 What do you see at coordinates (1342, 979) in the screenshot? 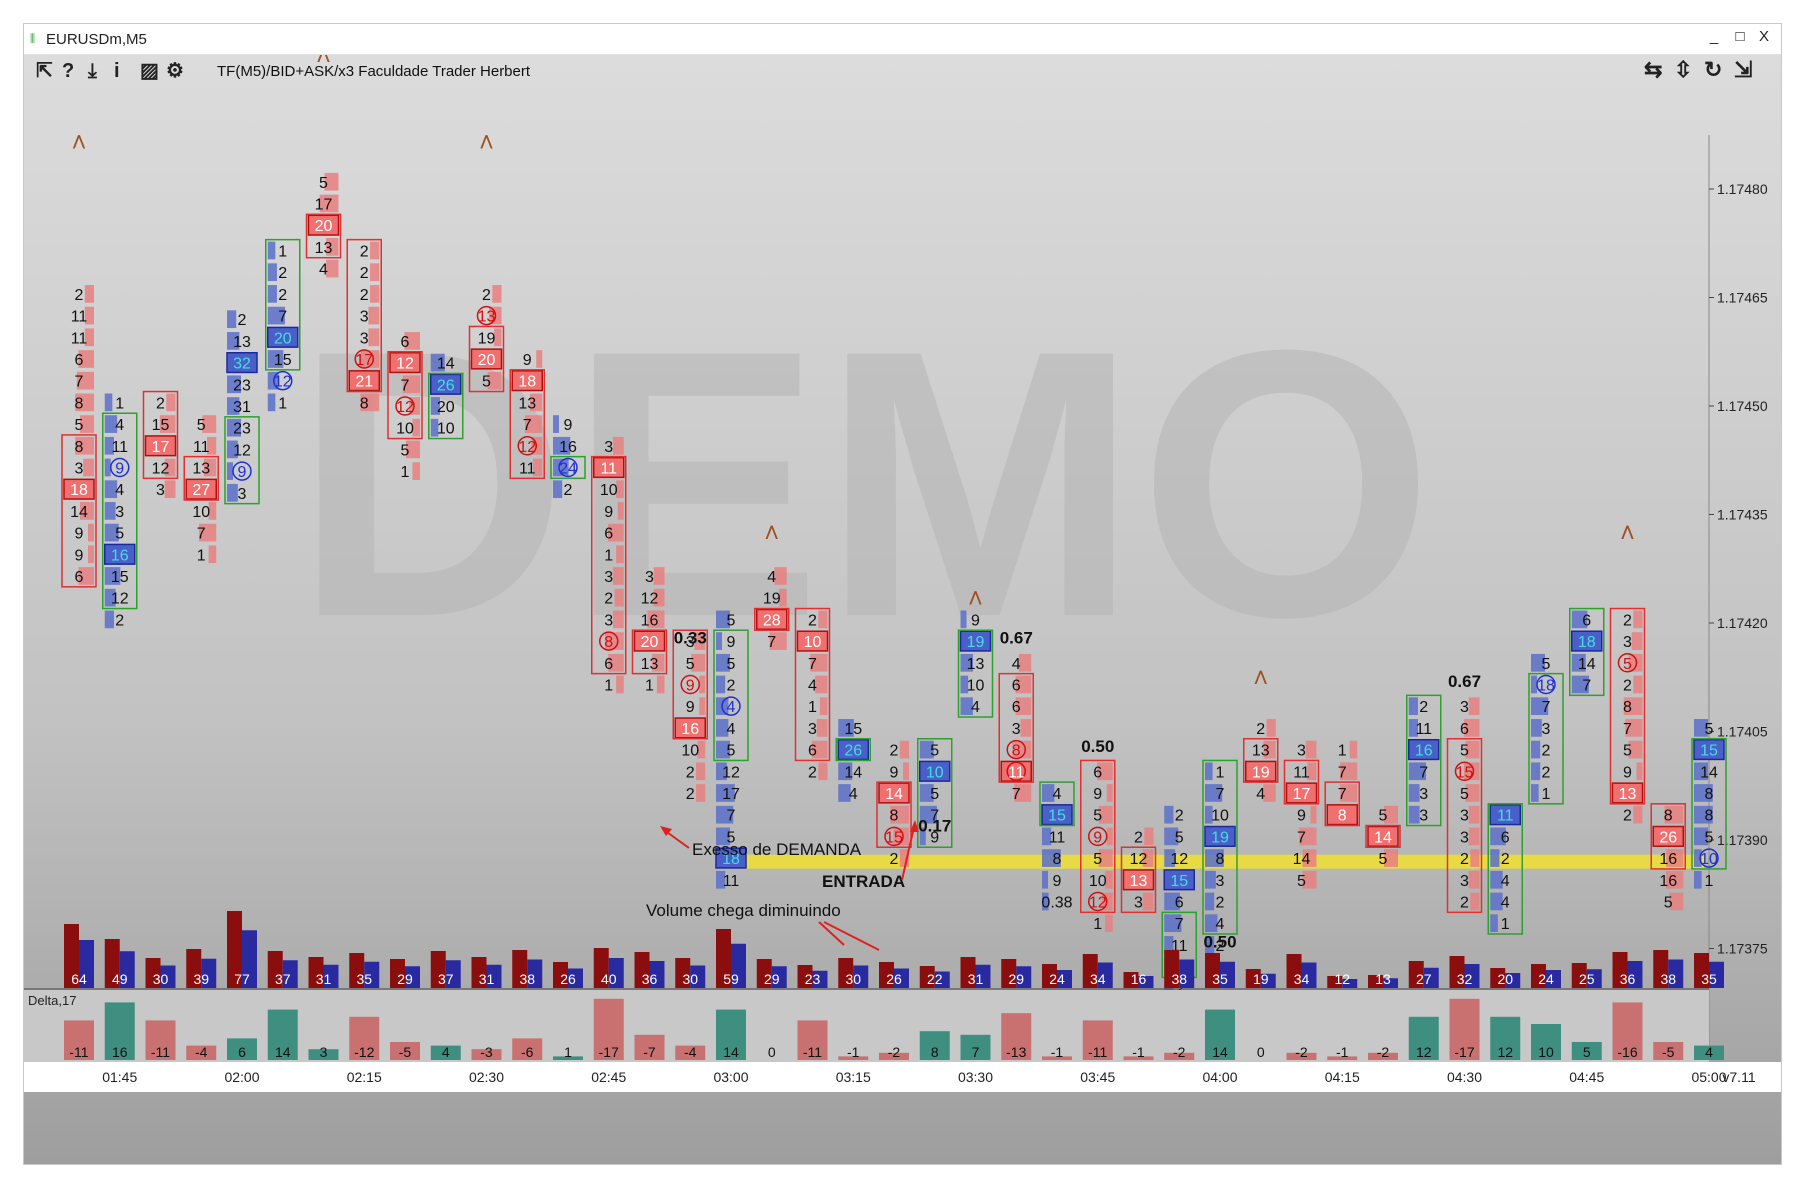
I see `volume-label: 12` at bounding box center [1342, 979].